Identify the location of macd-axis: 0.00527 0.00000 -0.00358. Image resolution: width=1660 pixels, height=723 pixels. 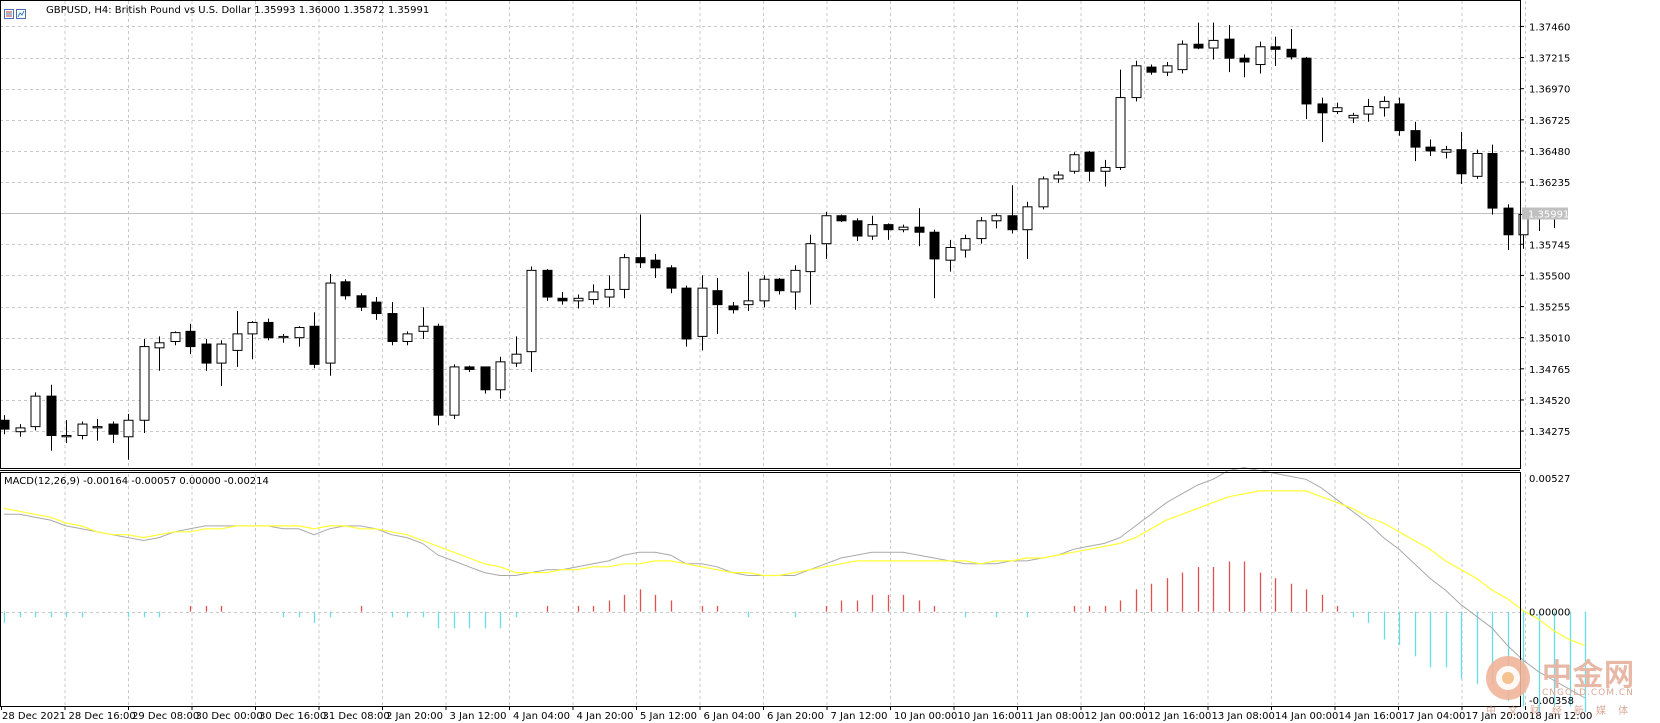
(1551, 590).